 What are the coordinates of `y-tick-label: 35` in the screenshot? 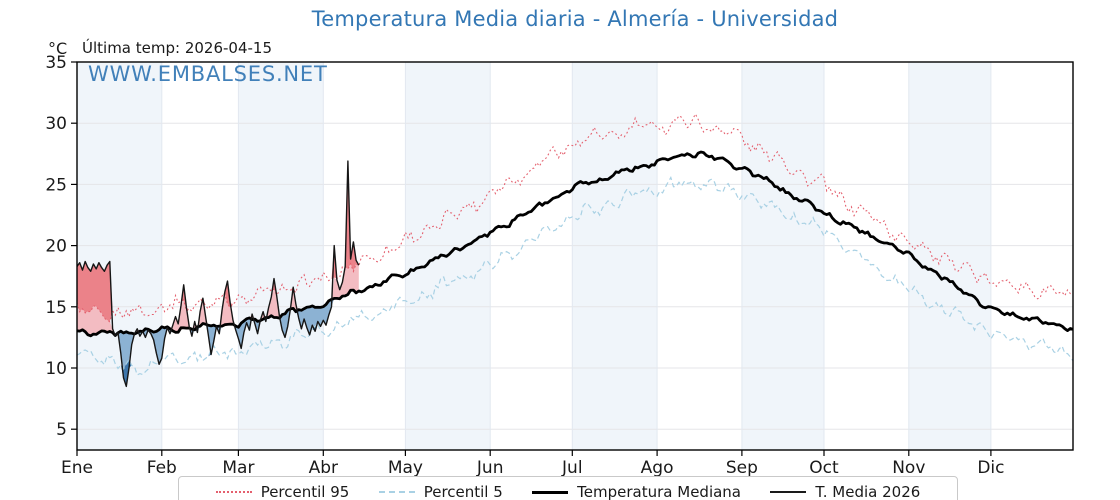 It's located at (56, 63).